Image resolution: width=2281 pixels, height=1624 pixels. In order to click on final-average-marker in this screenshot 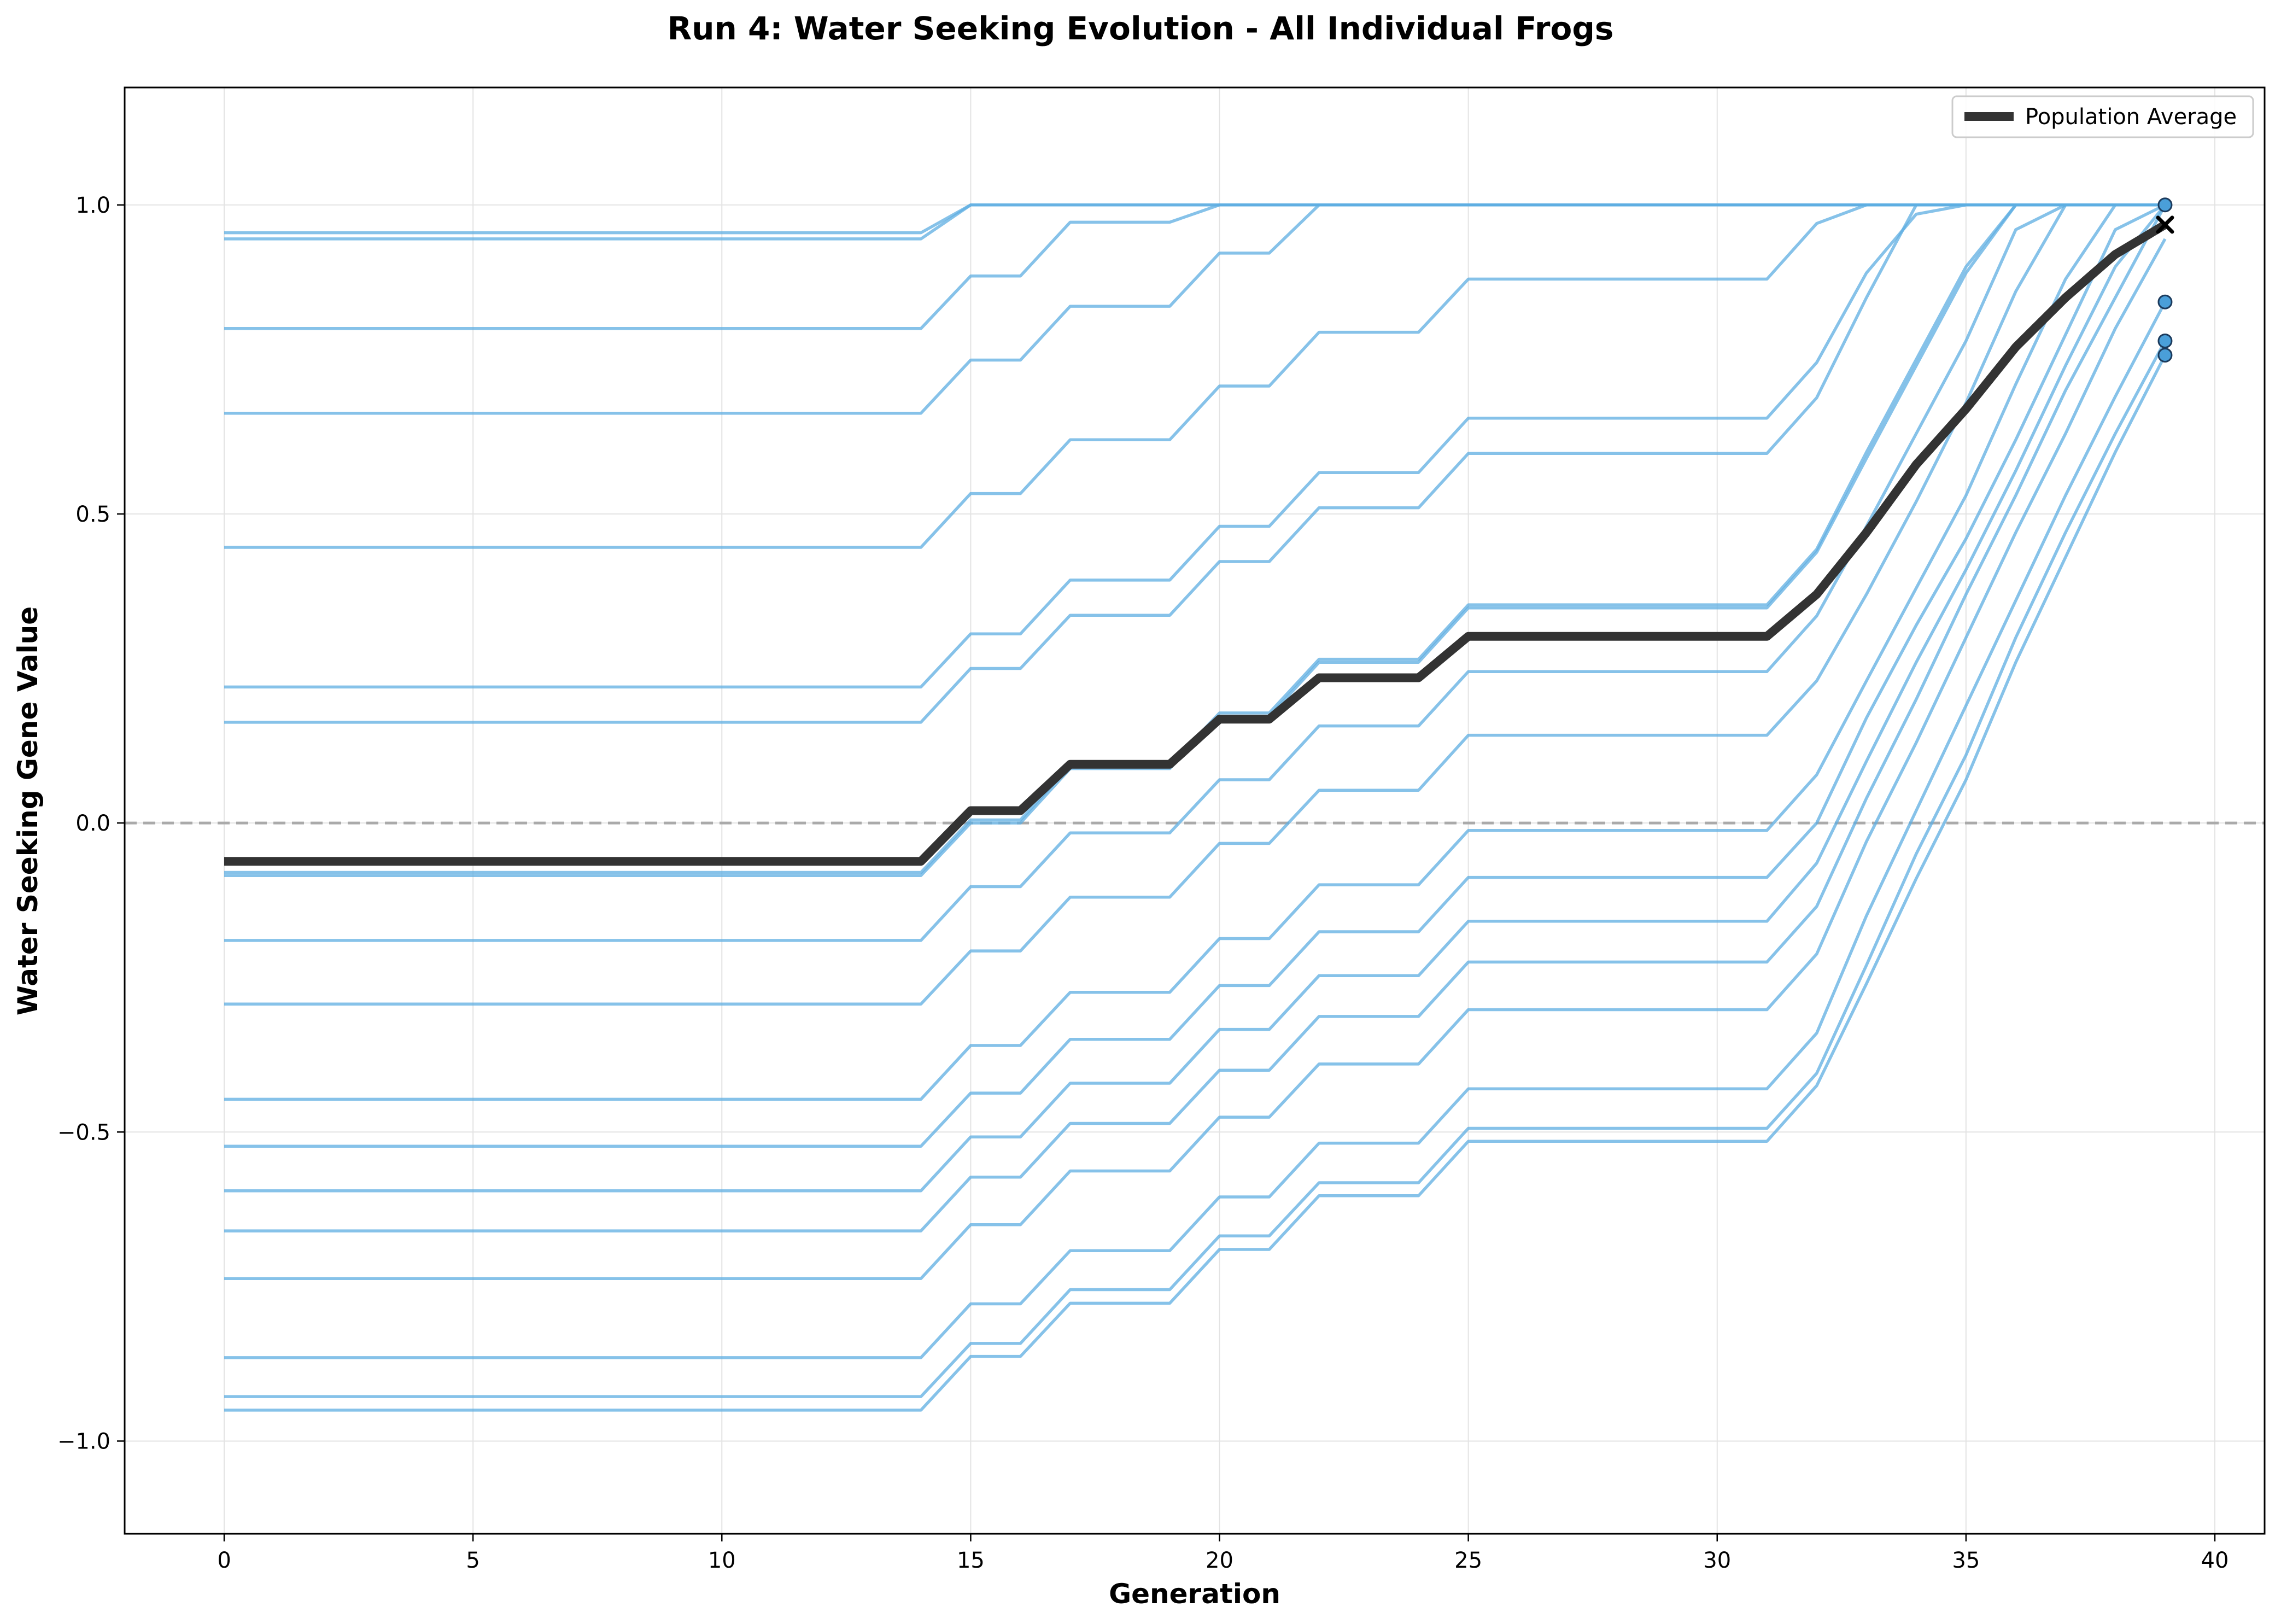, I will do `click(2165, 224)`.